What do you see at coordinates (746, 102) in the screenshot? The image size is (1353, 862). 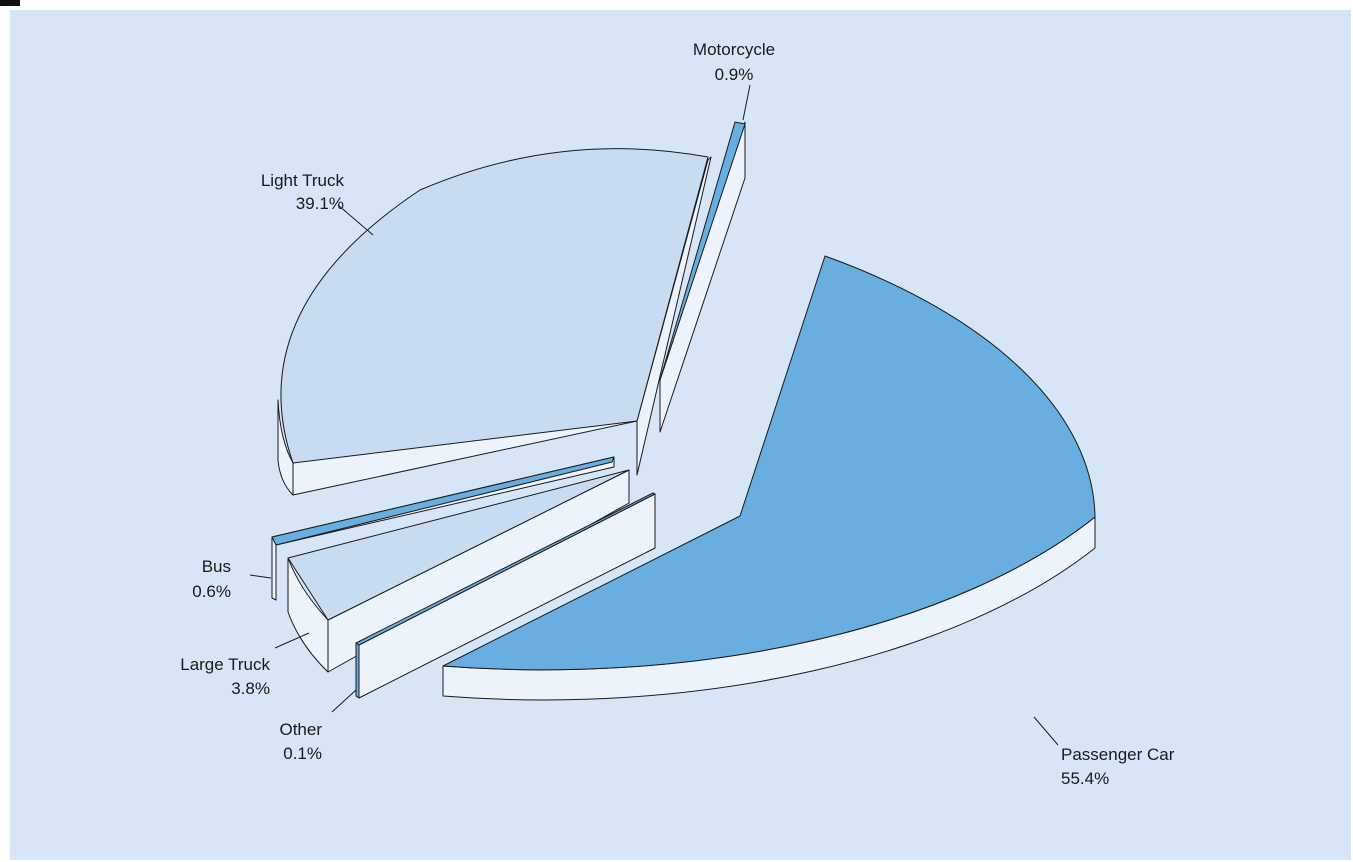 I see `leader-motorcycle` at bounding box center [746, 102].